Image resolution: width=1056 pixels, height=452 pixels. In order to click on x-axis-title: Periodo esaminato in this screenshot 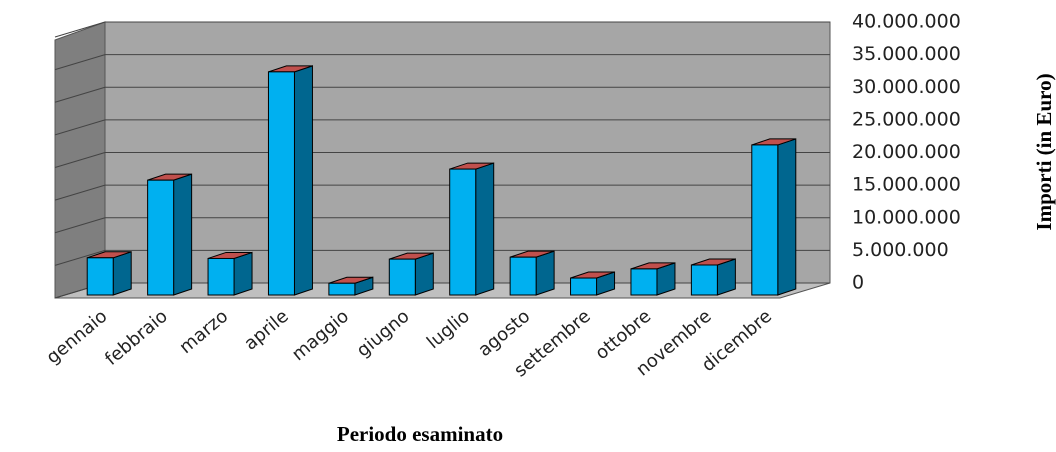, I will do `click(420, 434)`.